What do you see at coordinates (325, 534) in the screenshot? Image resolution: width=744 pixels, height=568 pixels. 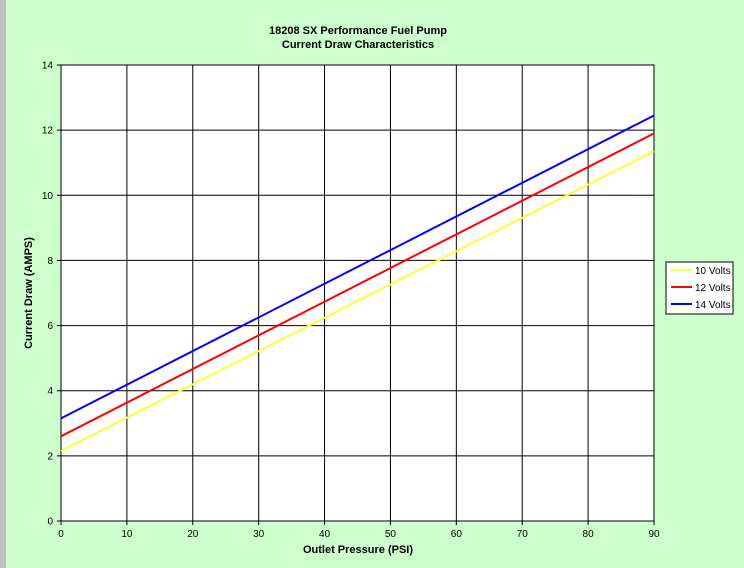 I see `x-tick-label: 40` at bounding box center [325, 534].